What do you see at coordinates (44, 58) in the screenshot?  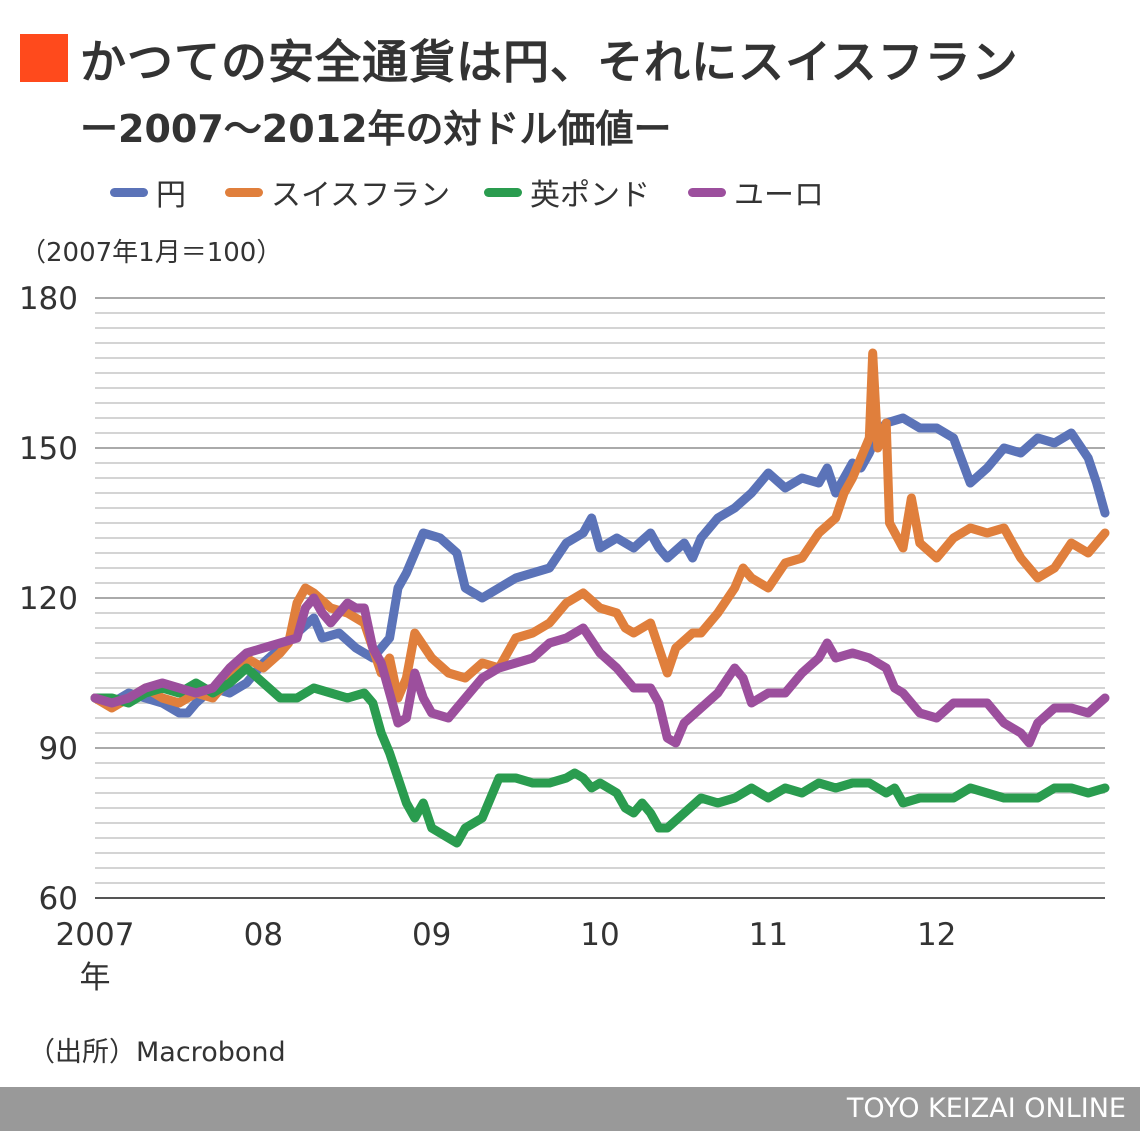 I see `title-marker` at bounding box center [44, 58].